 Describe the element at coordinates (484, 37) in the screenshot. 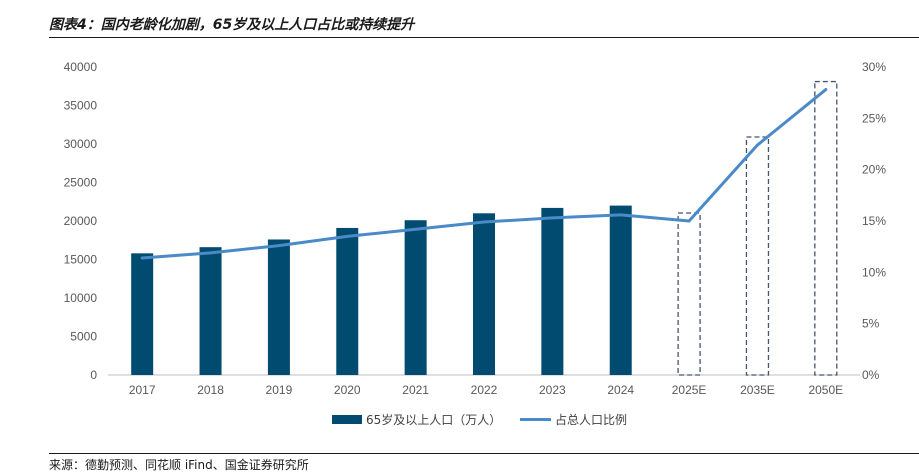

I see `top-rule` at that location.